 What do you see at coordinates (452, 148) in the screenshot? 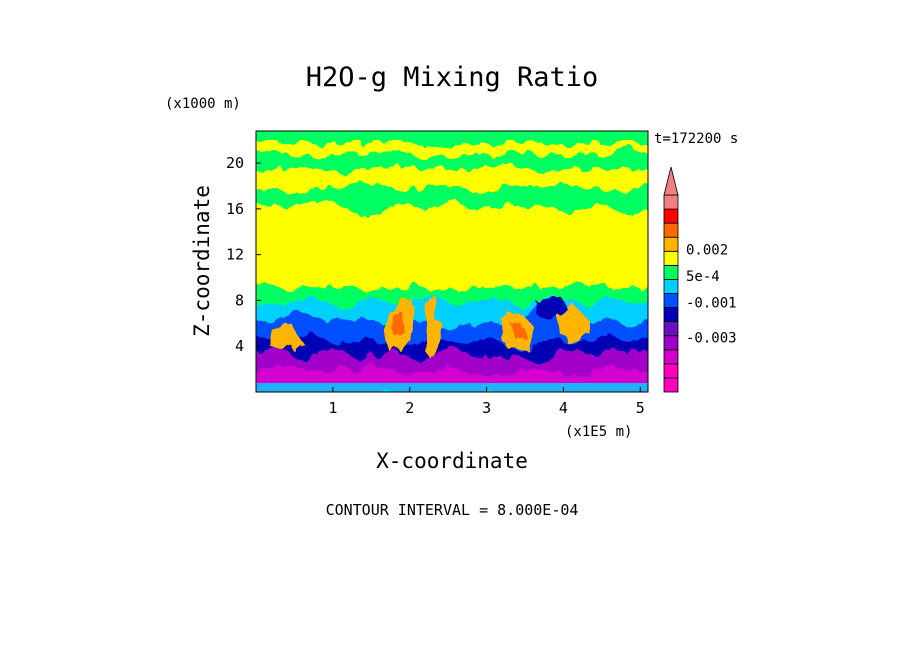
I see `field-top-strip` at bounding box center [452, 148].